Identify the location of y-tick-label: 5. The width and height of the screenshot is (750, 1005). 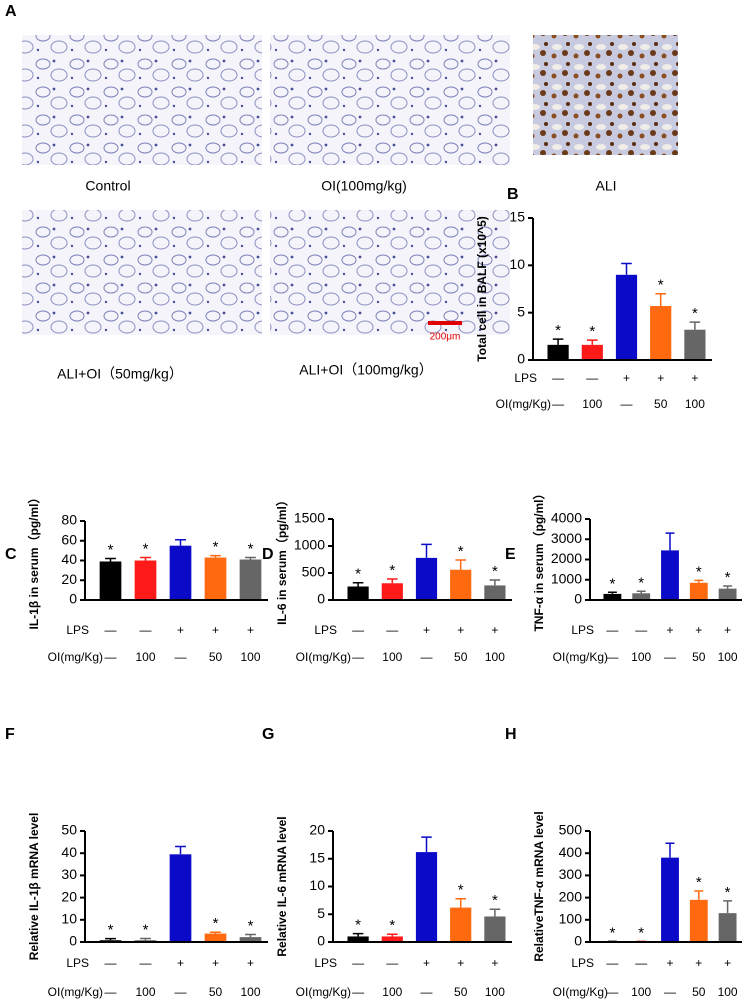
(521, 311).